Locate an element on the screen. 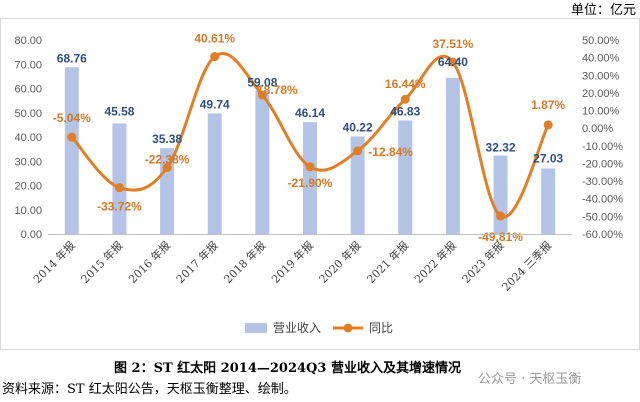 This screenshot has width=640, height=402. bar-data-label: 46.83 is located at coordinates (405, 111).